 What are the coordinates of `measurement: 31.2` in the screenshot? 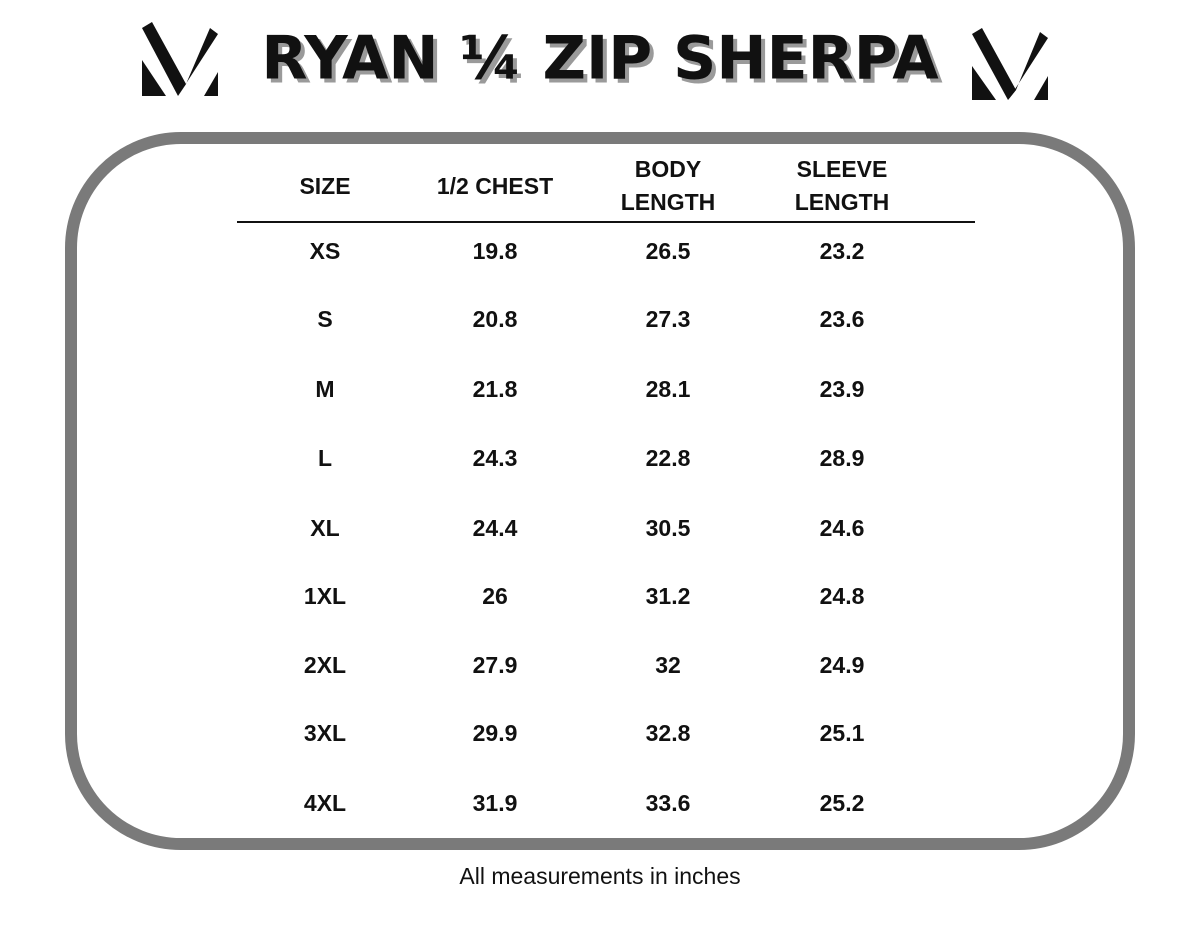 It's located at (668, 596).